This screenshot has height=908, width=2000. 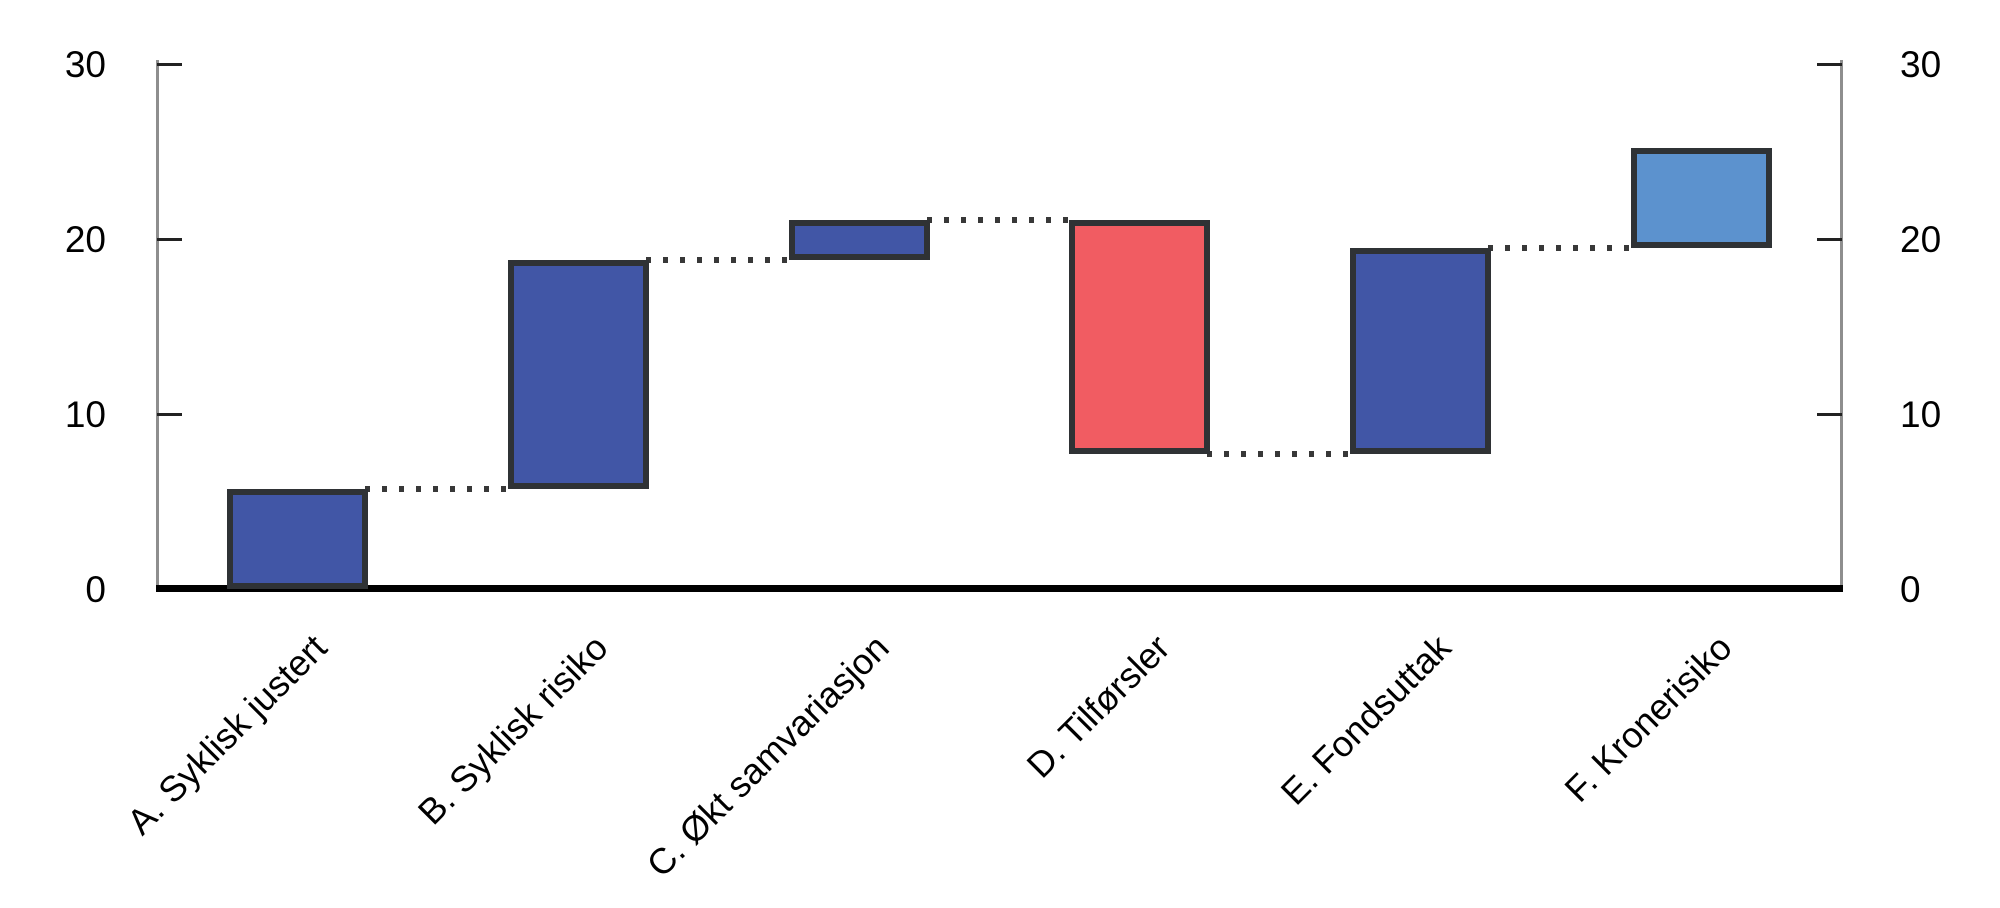 I want to click on x-axis-label-e: E. Fondsuttak, so click(x=1365, y=719).